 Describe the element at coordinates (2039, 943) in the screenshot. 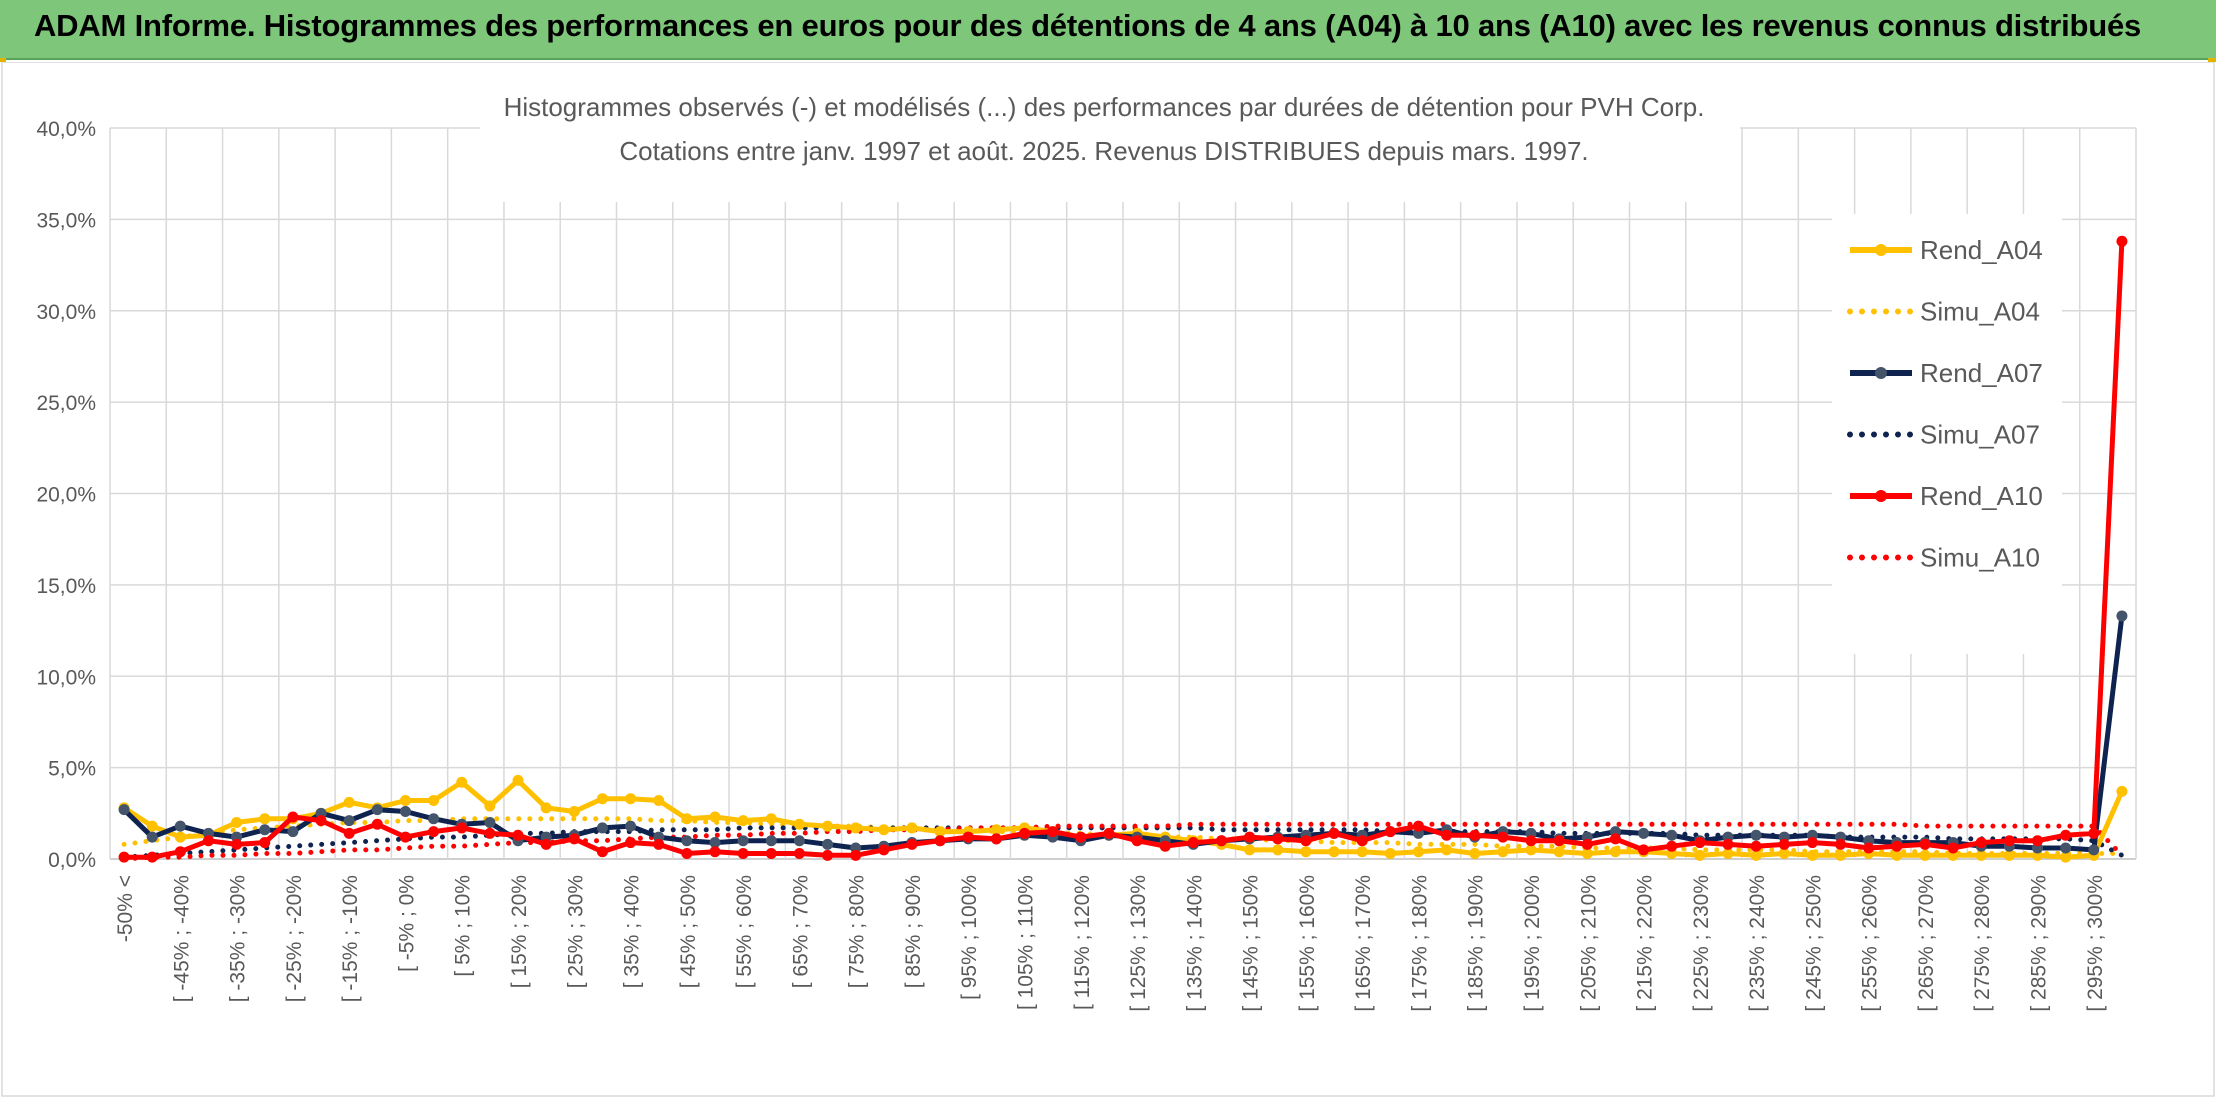

I see `x-tick-label: [ 285% ; 290%` at that location.